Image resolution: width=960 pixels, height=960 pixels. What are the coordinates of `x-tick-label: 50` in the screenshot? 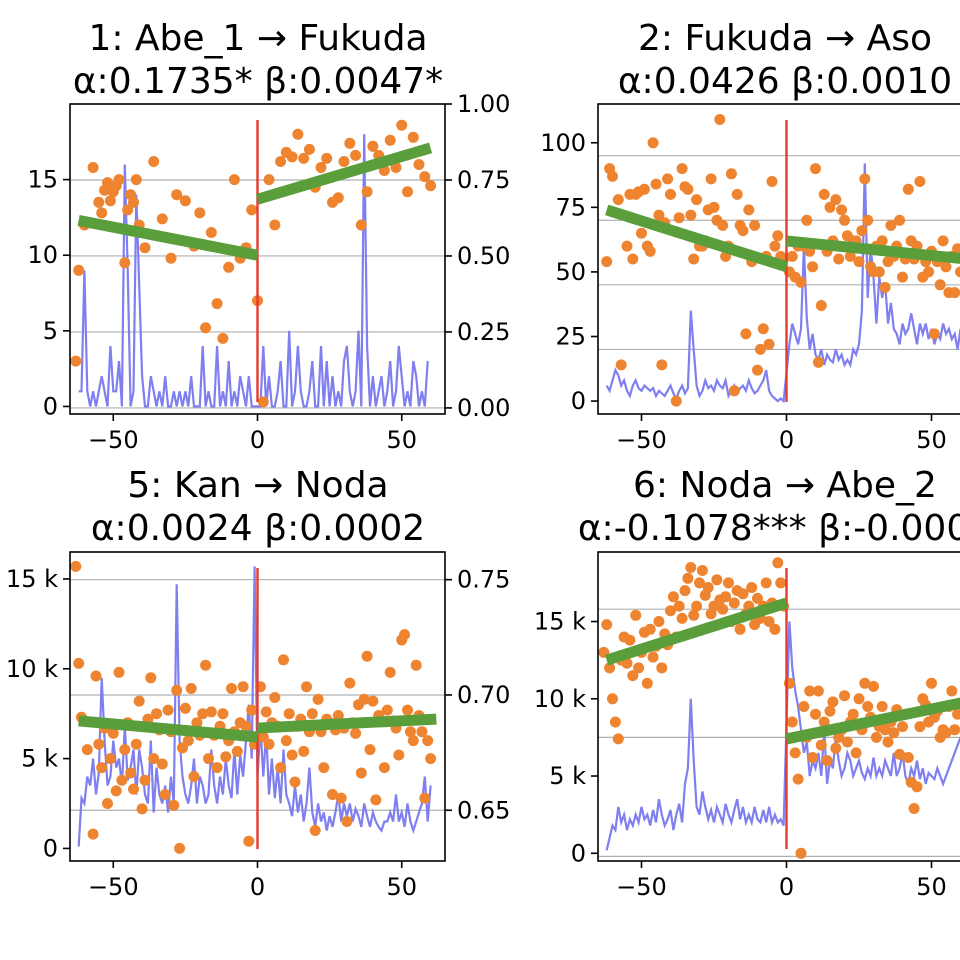 It's located at (401, 887).